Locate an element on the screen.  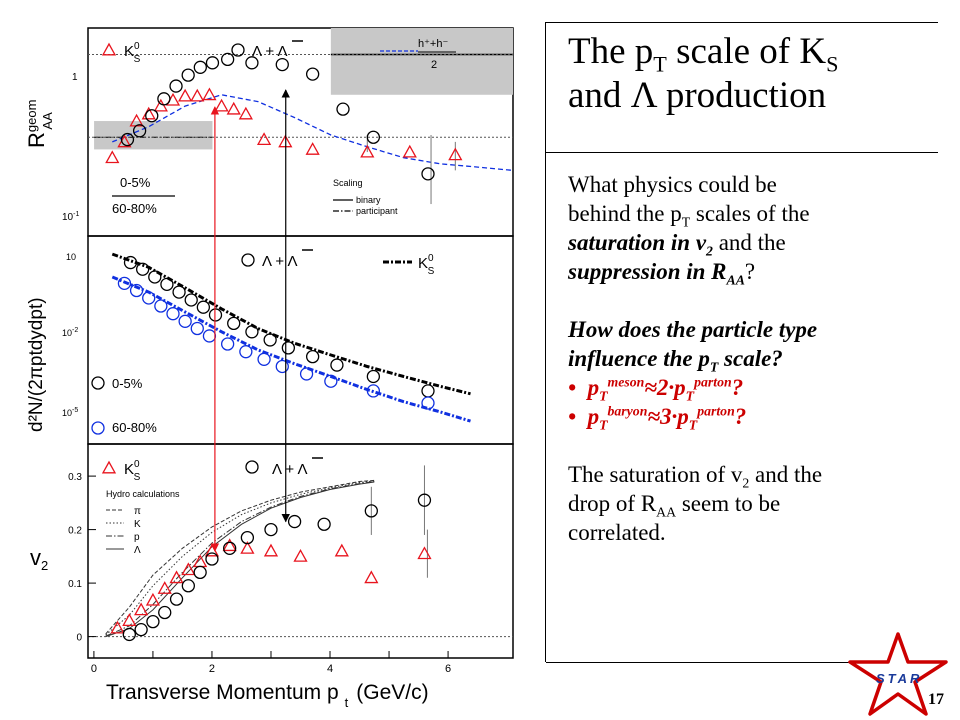
band-legend-num: h⁺+h⁻ is located at coordinates (433, 44).